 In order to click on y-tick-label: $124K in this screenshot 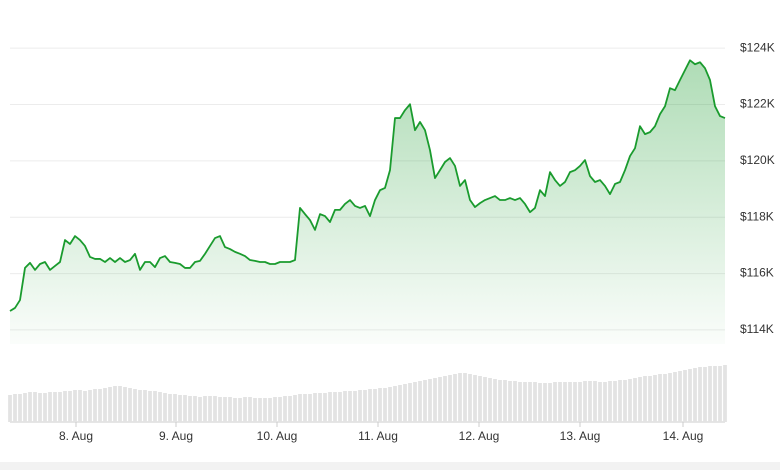, I will do `click(757, 47)`.